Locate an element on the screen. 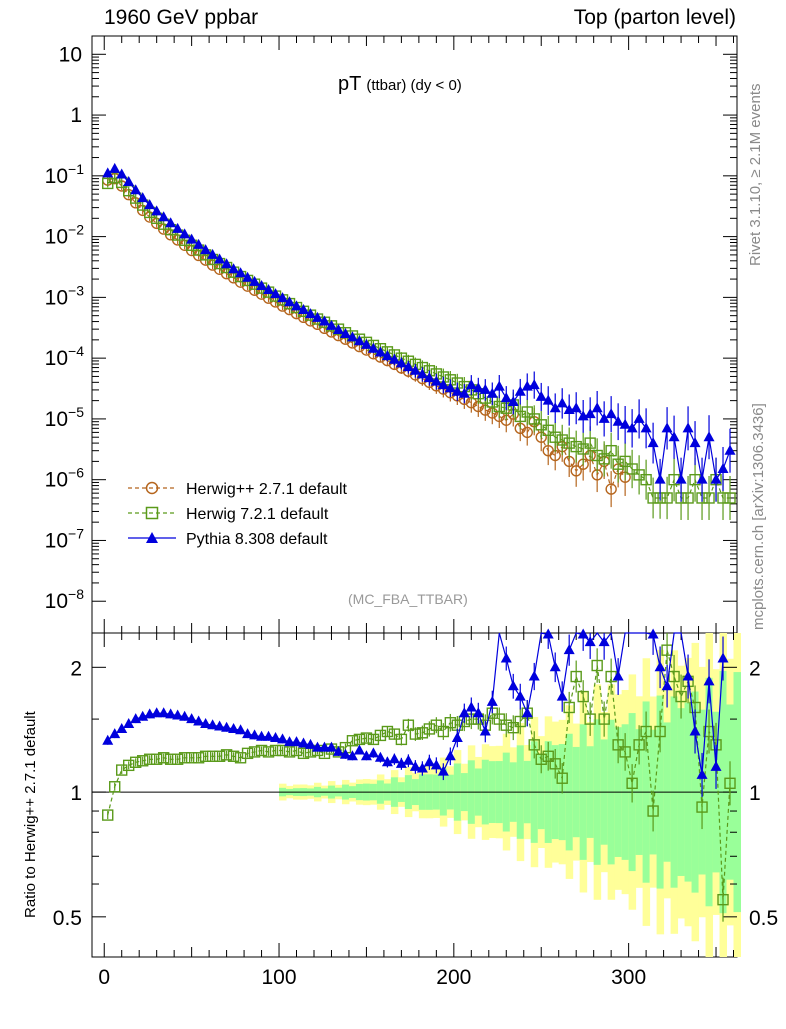 Image resolution: width=786 pixels, height=1029 pixels. y-tick-label: 10⁻⁷ is located at coordinates (65, 538).